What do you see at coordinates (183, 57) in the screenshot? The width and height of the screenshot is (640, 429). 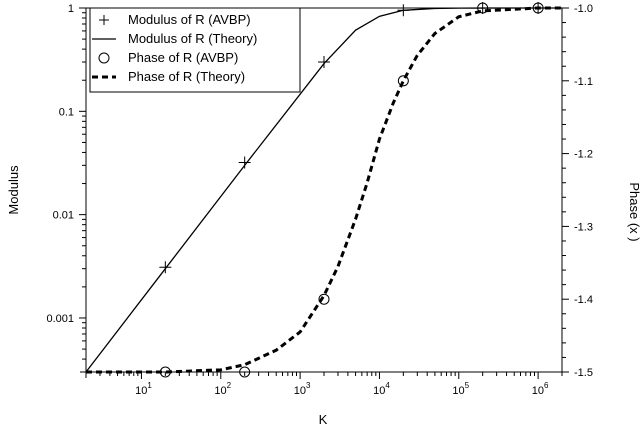 I see `legend-label: Phase of R (AVBP)` at bounding box center [183, 57].